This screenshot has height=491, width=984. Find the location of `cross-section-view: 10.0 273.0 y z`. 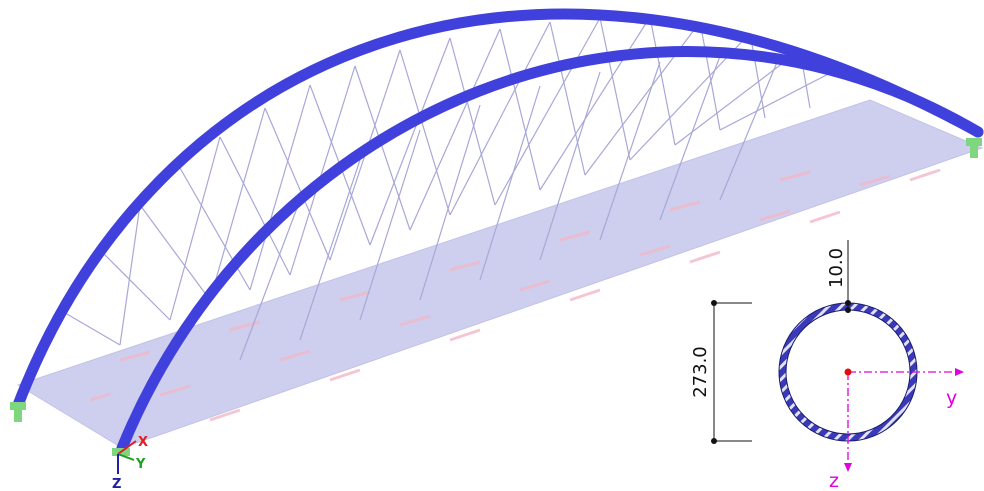

cross-section-view: 10.0 273.0 y z is located at coordinates (827, 365).